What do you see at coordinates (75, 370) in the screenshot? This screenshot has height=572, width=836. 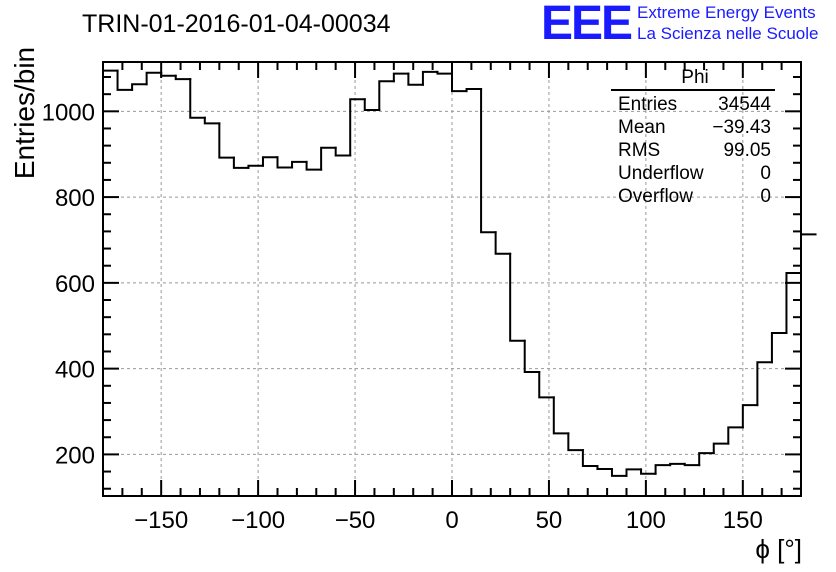 I see `y-tick-label: 400` at bounding box center [75, 370].